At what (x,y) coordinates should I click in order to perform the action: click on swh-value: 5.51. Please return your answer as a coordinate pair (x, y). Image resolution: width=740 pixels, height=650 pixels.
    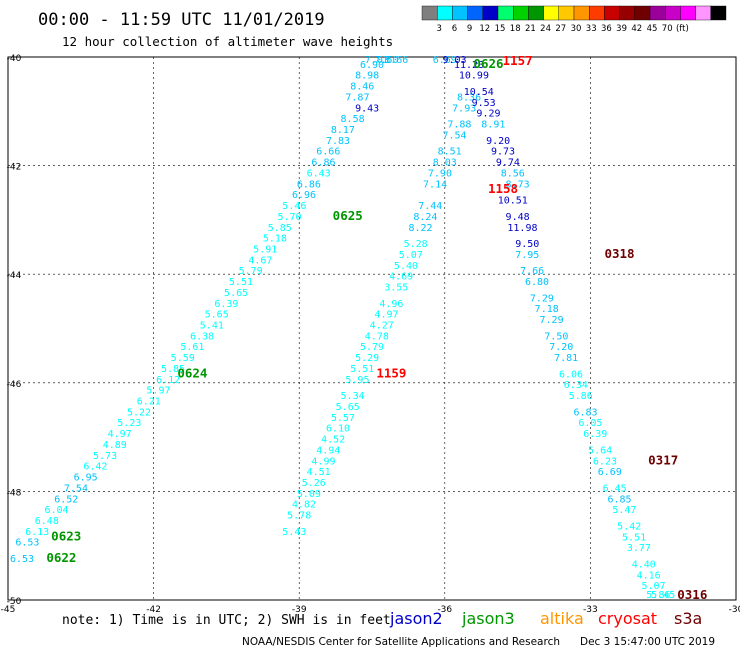
    Looking at the image, I should click on (241, 282).